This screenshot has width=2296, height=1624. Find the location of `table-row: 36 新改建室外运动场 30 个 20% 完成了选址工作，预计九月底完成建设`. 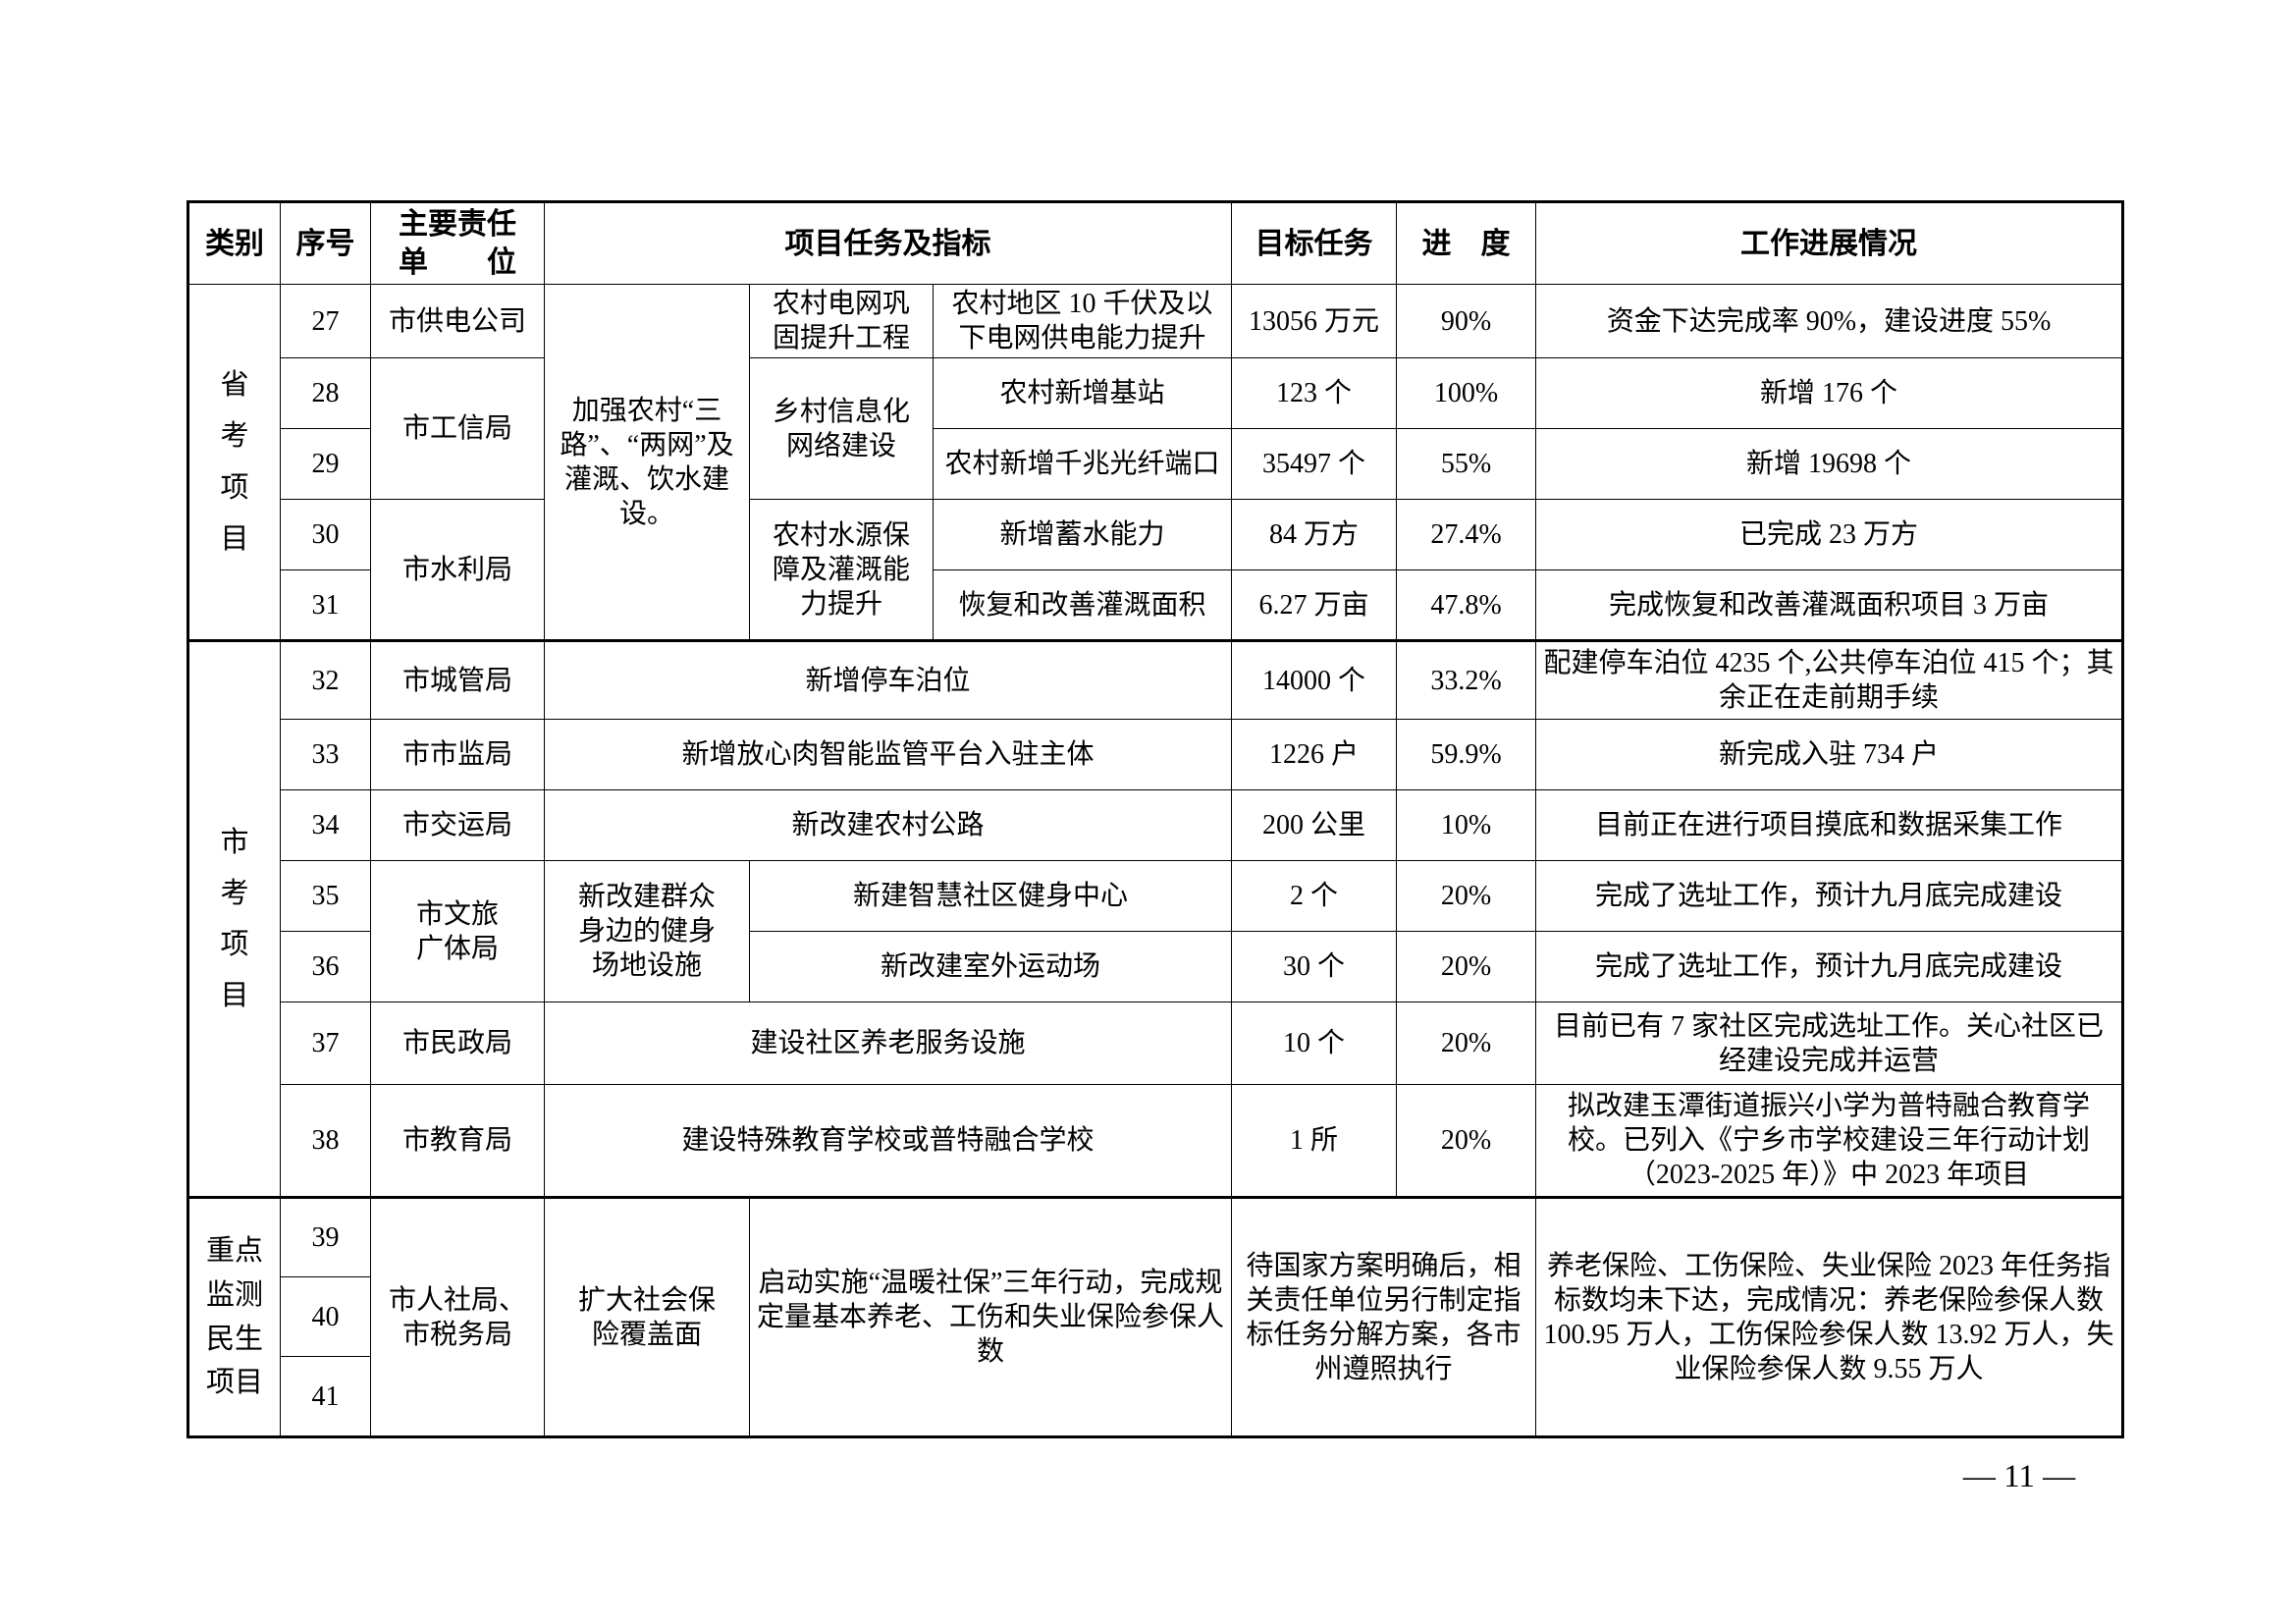

table-row: 36 新改建室外运动场 30 个 20% 完成了选址工作，预计九月底完成建设 is located at coordinates (1156, 966).